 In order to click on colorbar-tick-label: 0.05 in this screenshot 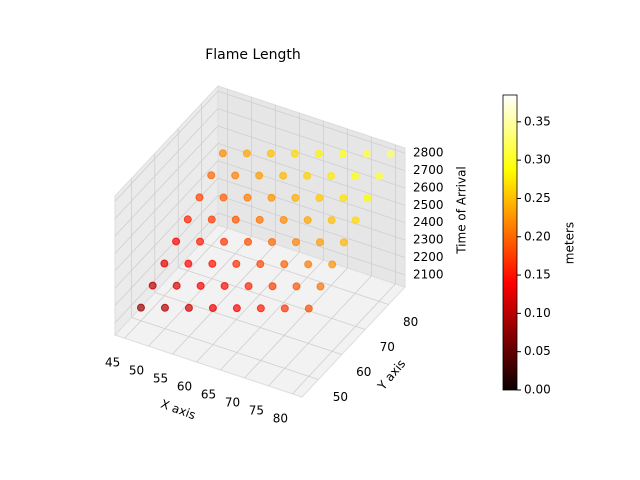, I will do `click(537, 351)`.